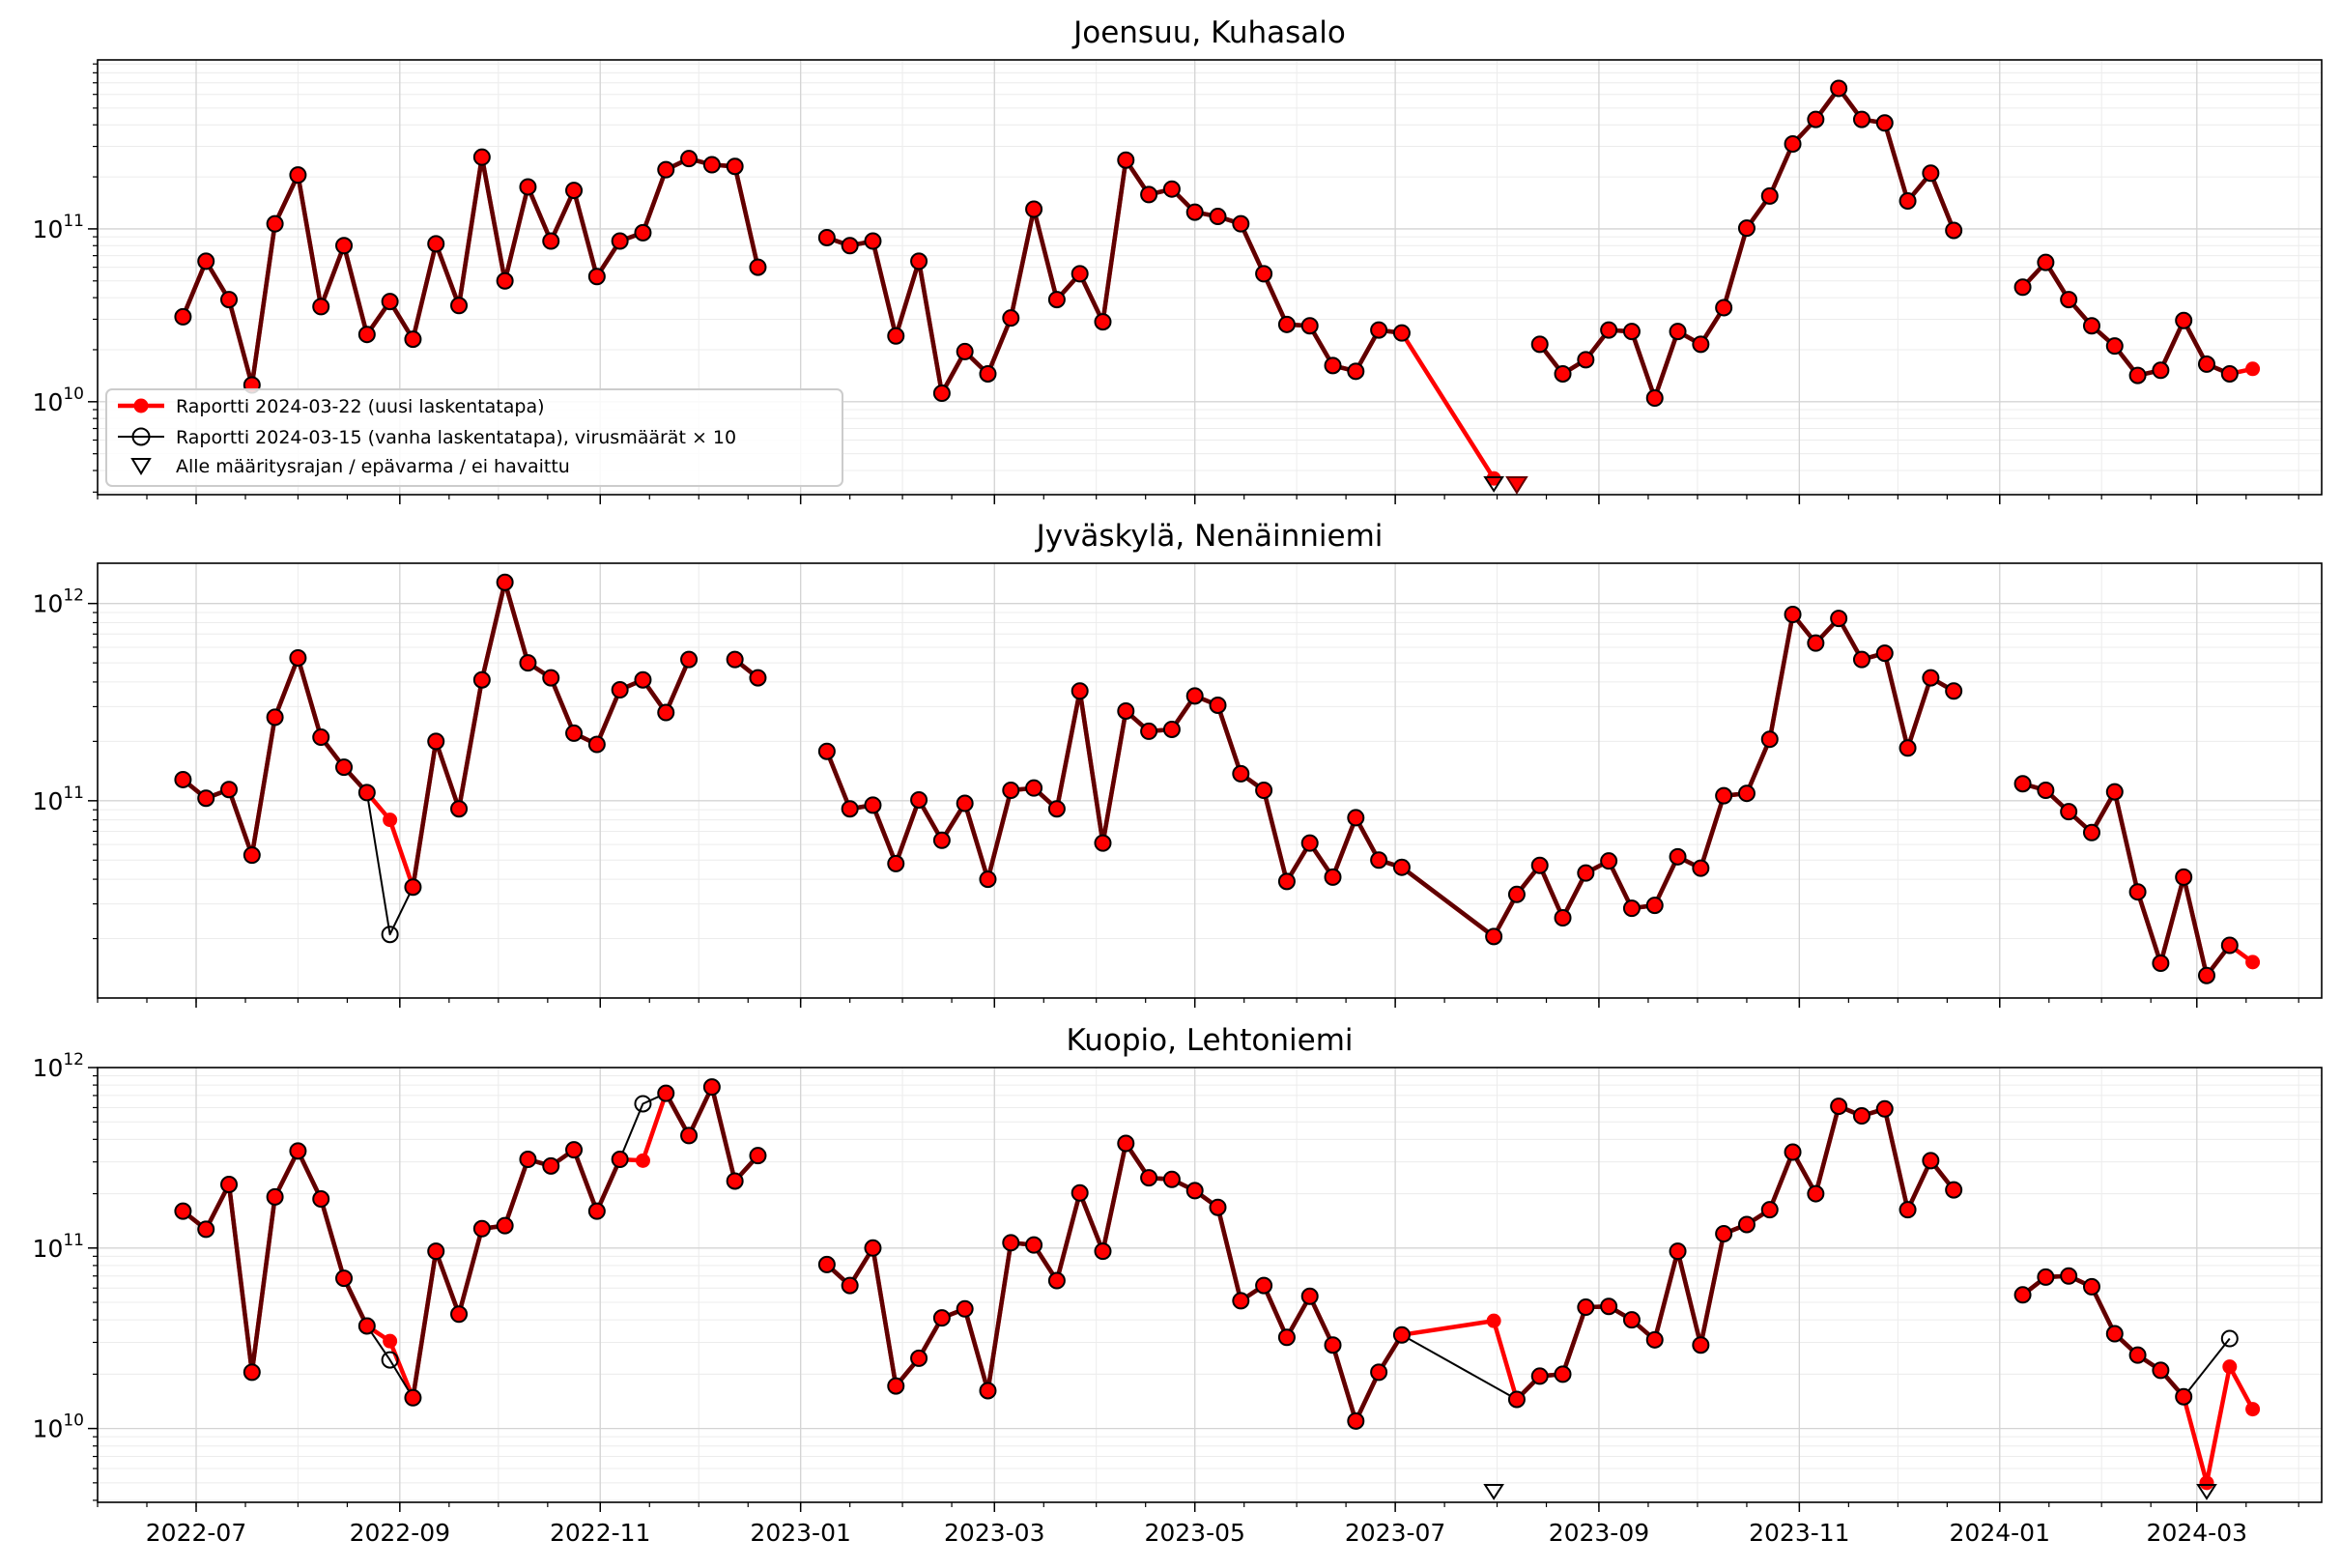 The width and height of the screenshot is (2341, 1568). What do you see at coordinates (994, 1533) in the screenshot?
I see `x-tick-label: 2023-03` at bounding box center [994, 1533].